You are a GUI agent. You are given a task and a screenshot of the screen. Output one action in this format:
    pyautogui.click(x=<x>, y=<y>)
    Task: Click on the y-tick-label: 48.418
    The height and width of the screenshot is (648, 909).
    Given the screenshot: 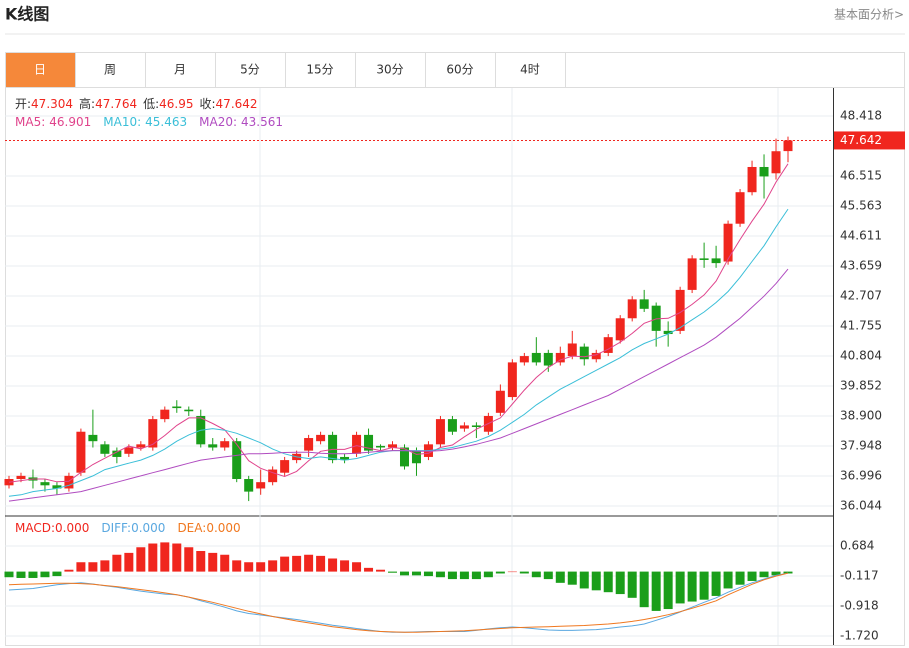 What is the action you would take?
    pyautogui.click(x=861, y=115)
    